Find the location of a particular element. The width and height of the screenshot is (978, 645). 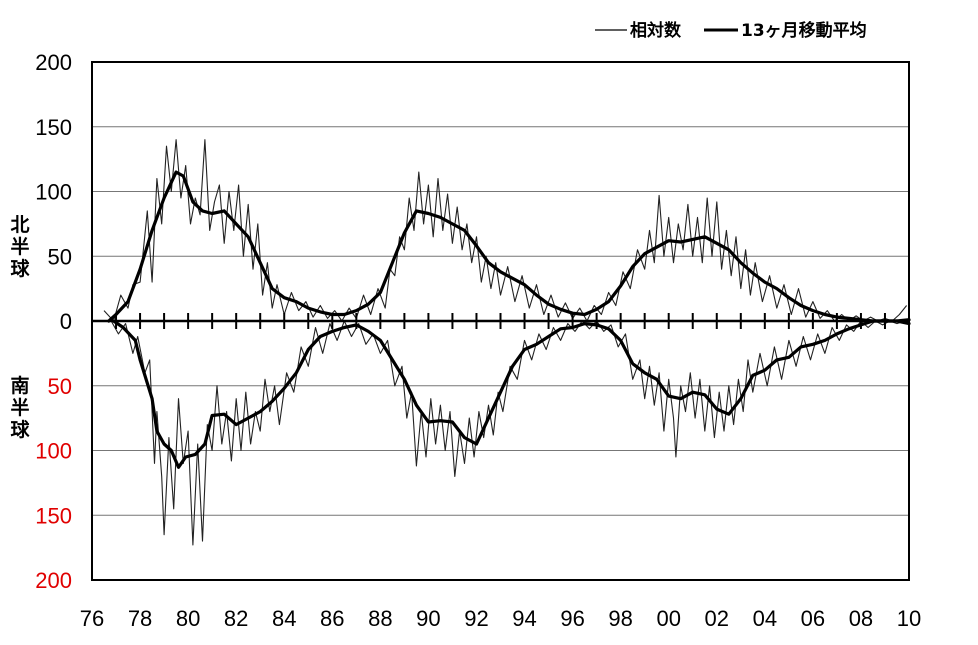

y-tick-label-north-0: 0 is located at coordinates (66, 321).